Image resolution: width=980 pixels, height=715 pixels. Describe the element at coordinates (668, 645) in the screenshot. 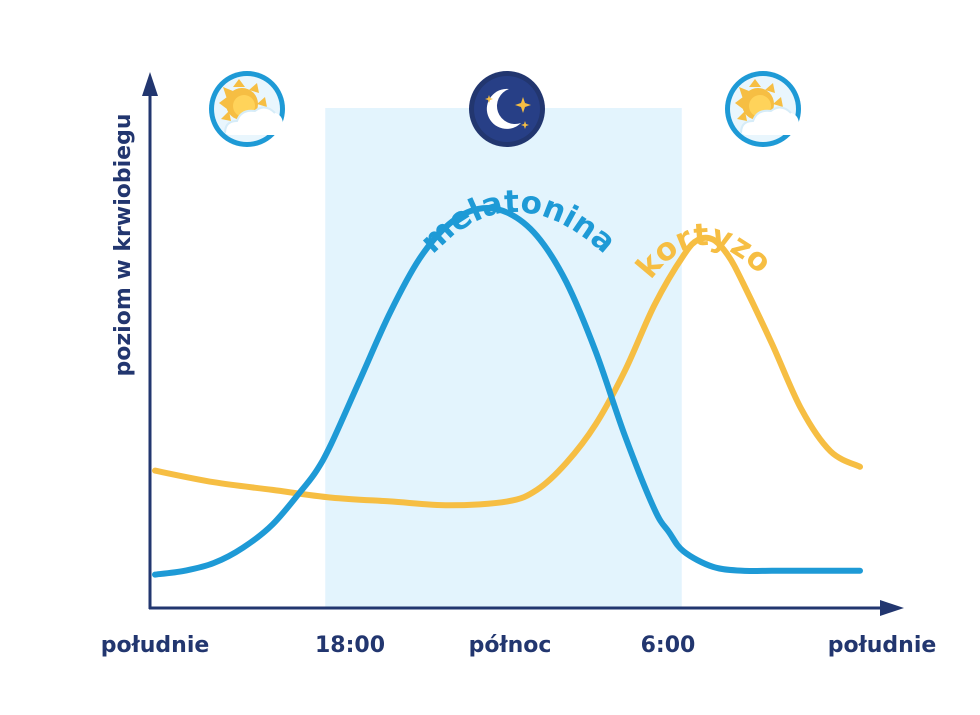

I see `x-tick-label: 6:00` at that location.